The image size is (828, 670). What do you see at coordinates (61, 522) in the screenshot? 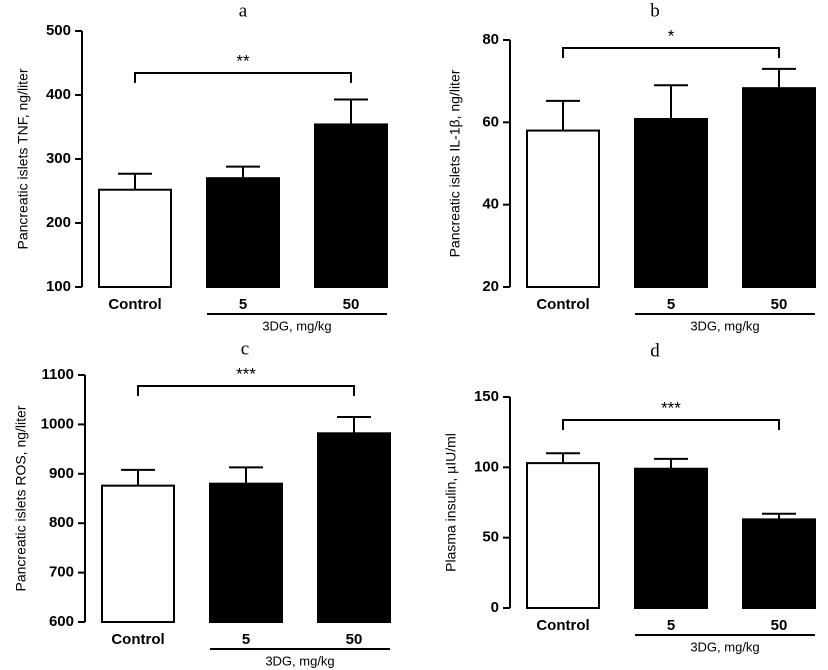
I see `y-tick-label: 800` at bounding box center [61, 522].